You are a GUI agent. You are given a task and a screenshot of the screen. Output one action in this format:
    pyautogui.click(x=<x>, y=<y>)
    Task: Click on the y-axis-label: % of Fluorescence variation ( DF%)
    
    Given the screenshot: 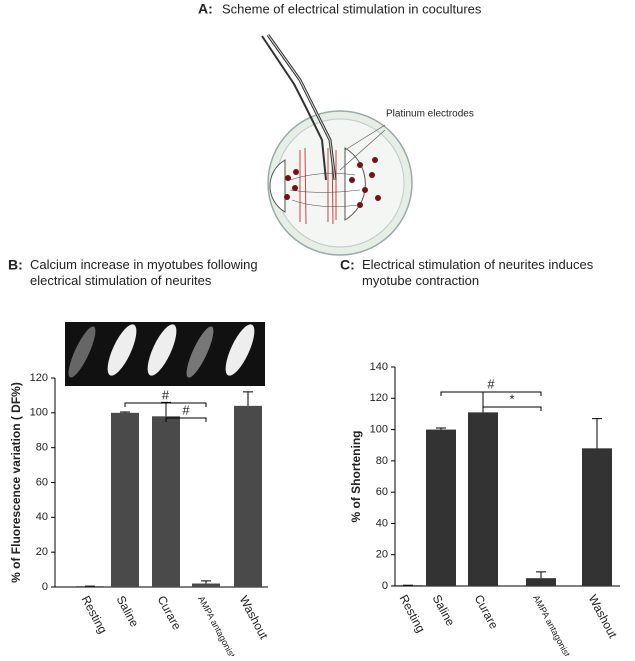 What is the action you would take?
    pyautogui.click(x=16, y=482)
    